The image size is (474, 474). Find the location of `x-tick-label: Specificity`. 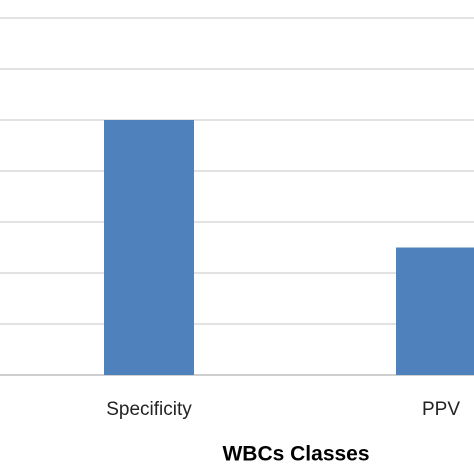

x-tick-label: Specificity is located at coordinates (149, 409).